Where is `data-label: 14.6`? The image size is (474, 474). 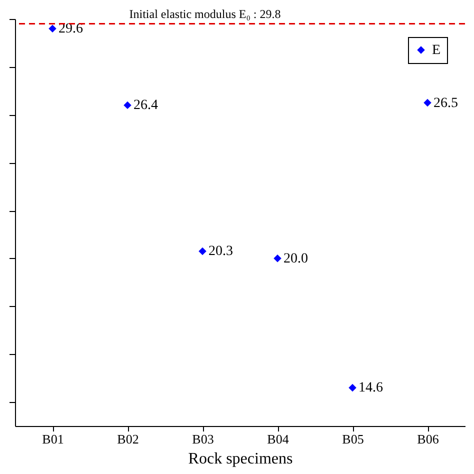 data-label: 14.6 is located at coordinates (370, 388).